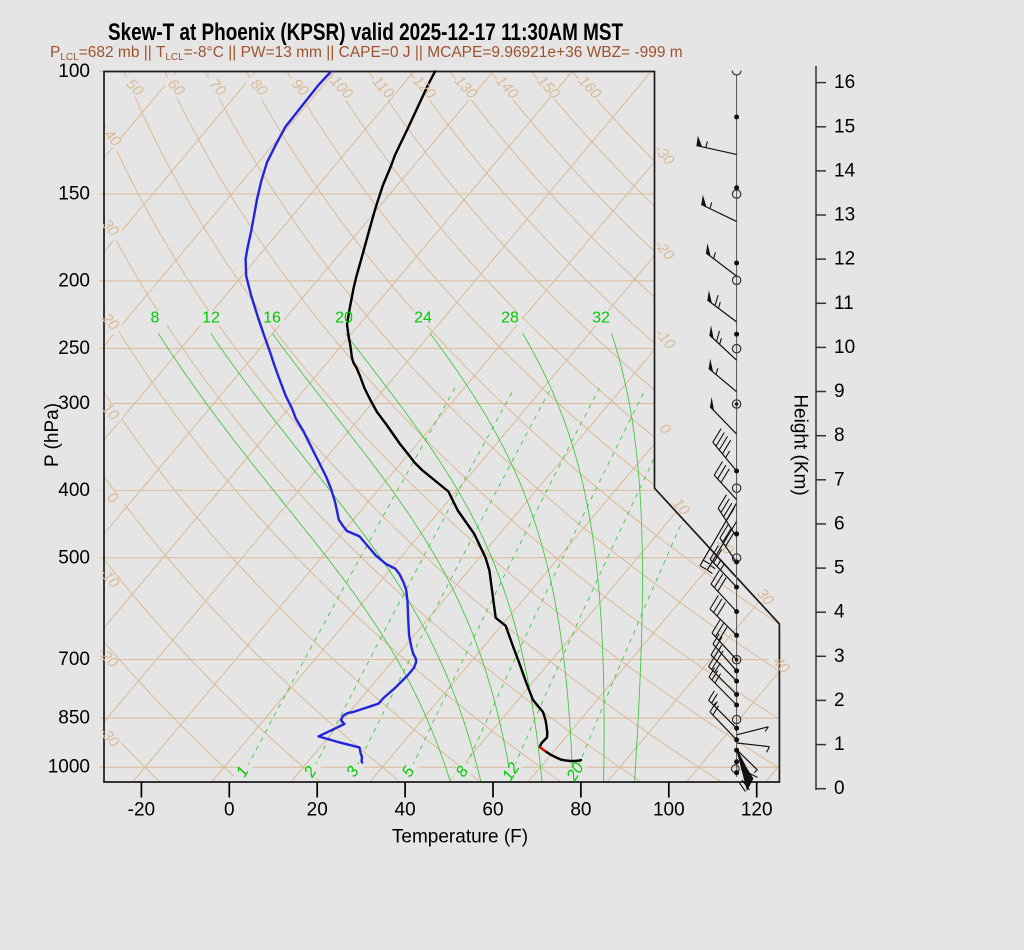  I want to click on svg-text: 400, so click(74, 490).